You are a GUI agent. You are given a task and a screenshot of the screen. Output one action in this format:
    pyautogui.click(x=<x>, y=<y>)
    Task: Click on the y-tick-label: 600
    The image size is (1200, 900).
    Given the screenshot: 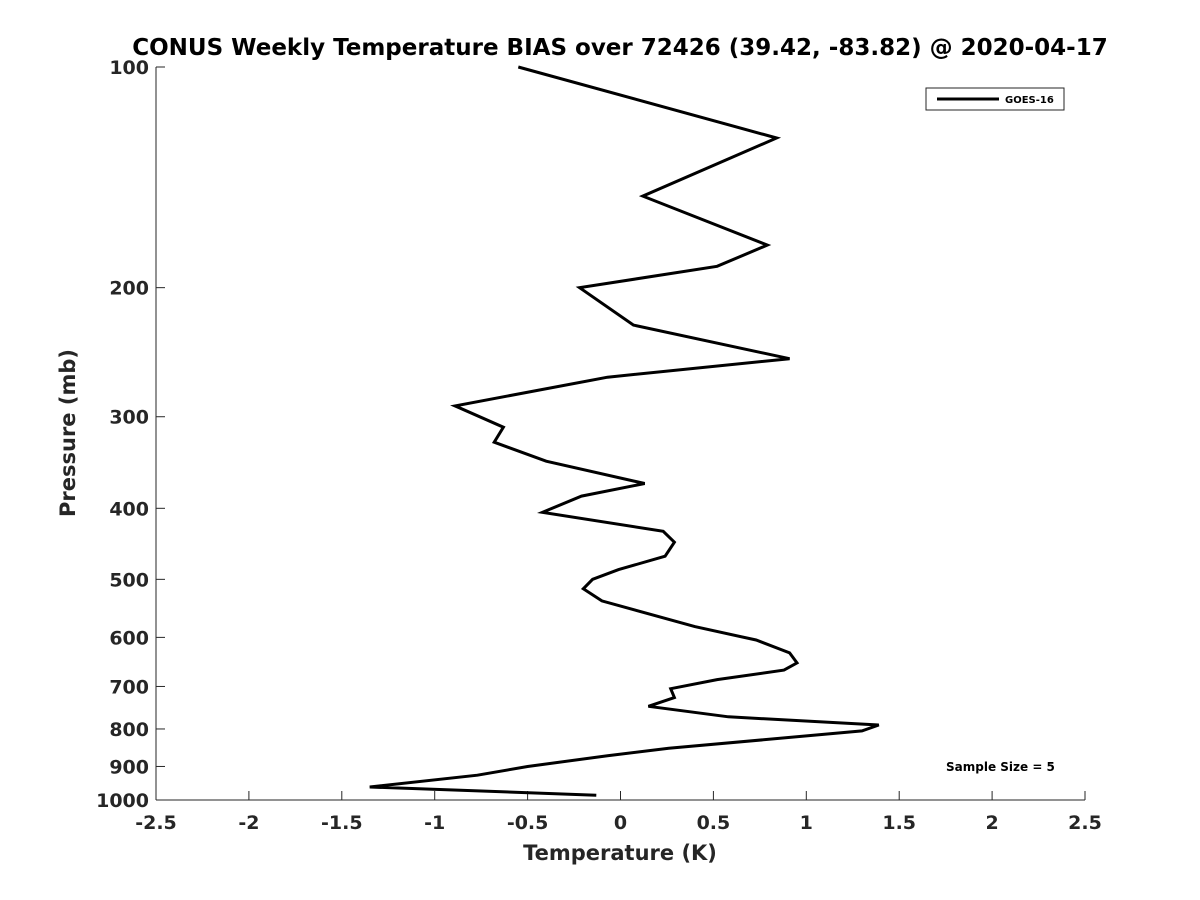 What is the action you would take?
    pyautogui.click(x=129, y=638)
    